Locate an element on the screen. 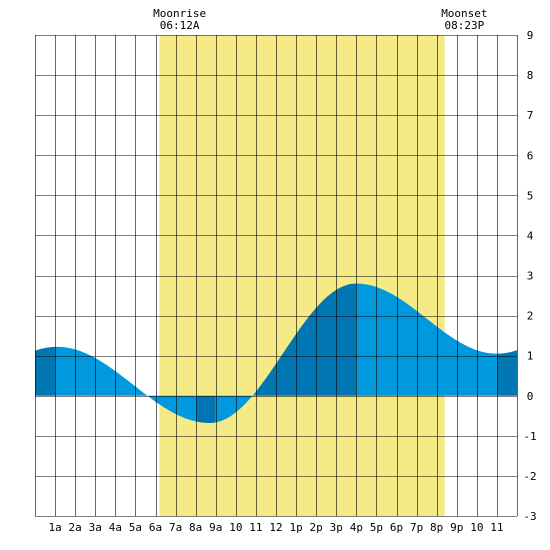 This screenshot has width=550, height=550. x-tick-label: 7p is located at coordinates (416, 527).